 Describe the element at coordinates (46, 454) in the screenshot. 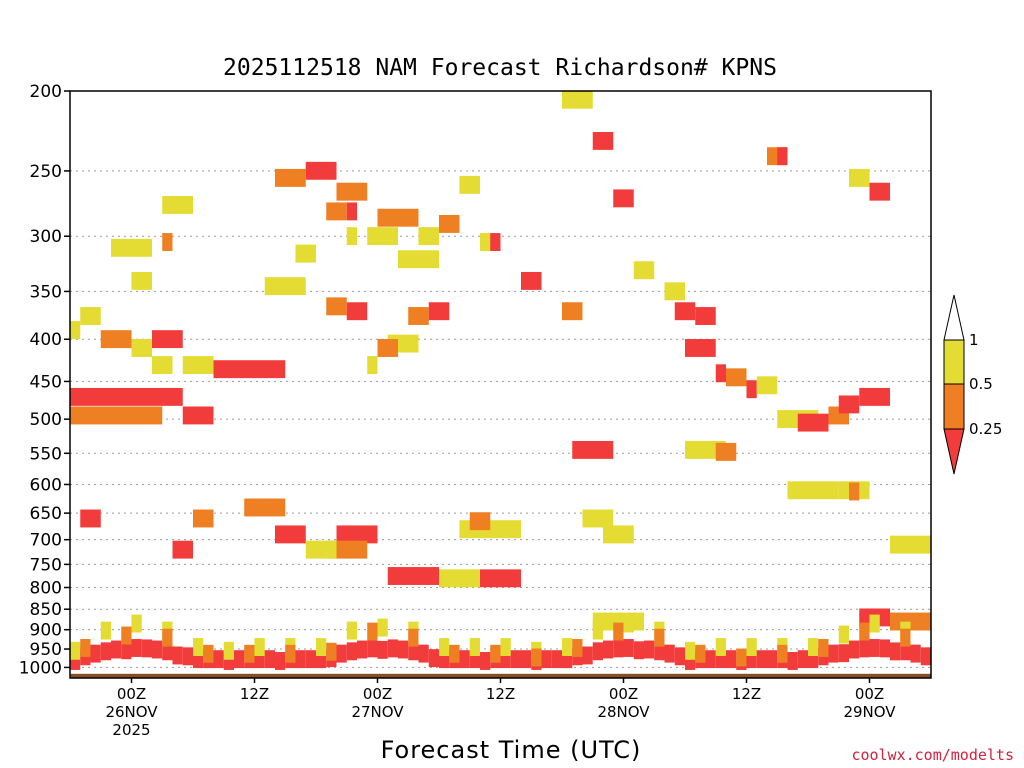

I see `y-tick-label-550: 550` at that location.